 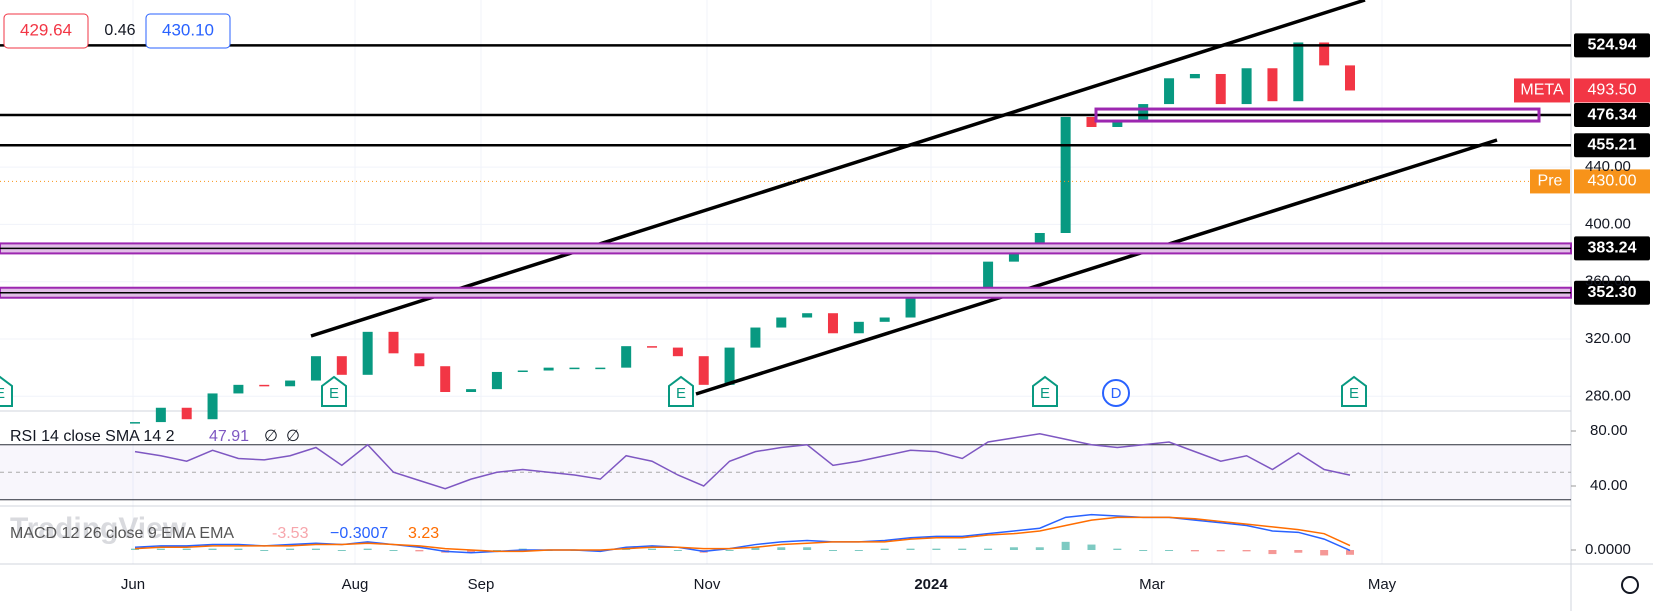 I want to click on ask-box, so click(x=188, y=31).